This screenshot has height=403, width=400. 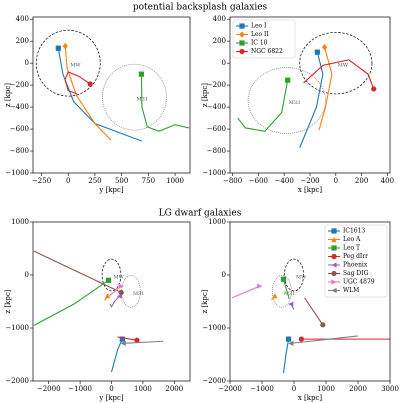 What do you see at coordinates (387, 181) in the screenshot?
I see `x-tick-label: 400` at bounding box center [387, 181].